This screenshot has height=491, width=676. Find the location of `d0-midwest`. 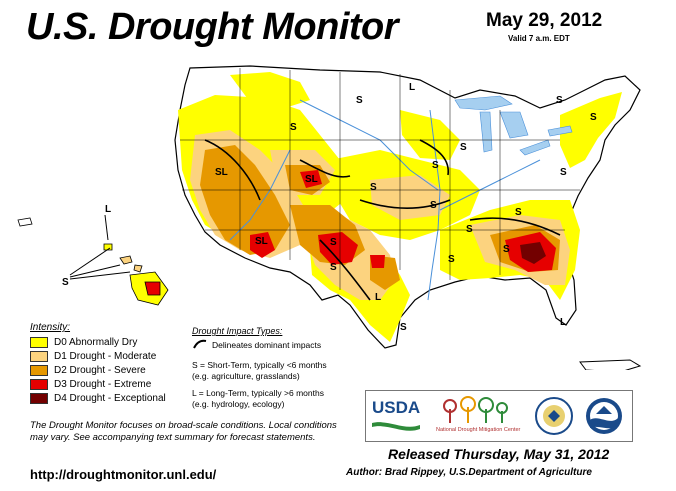

d0-midwest is located at coordinates (430, 135).